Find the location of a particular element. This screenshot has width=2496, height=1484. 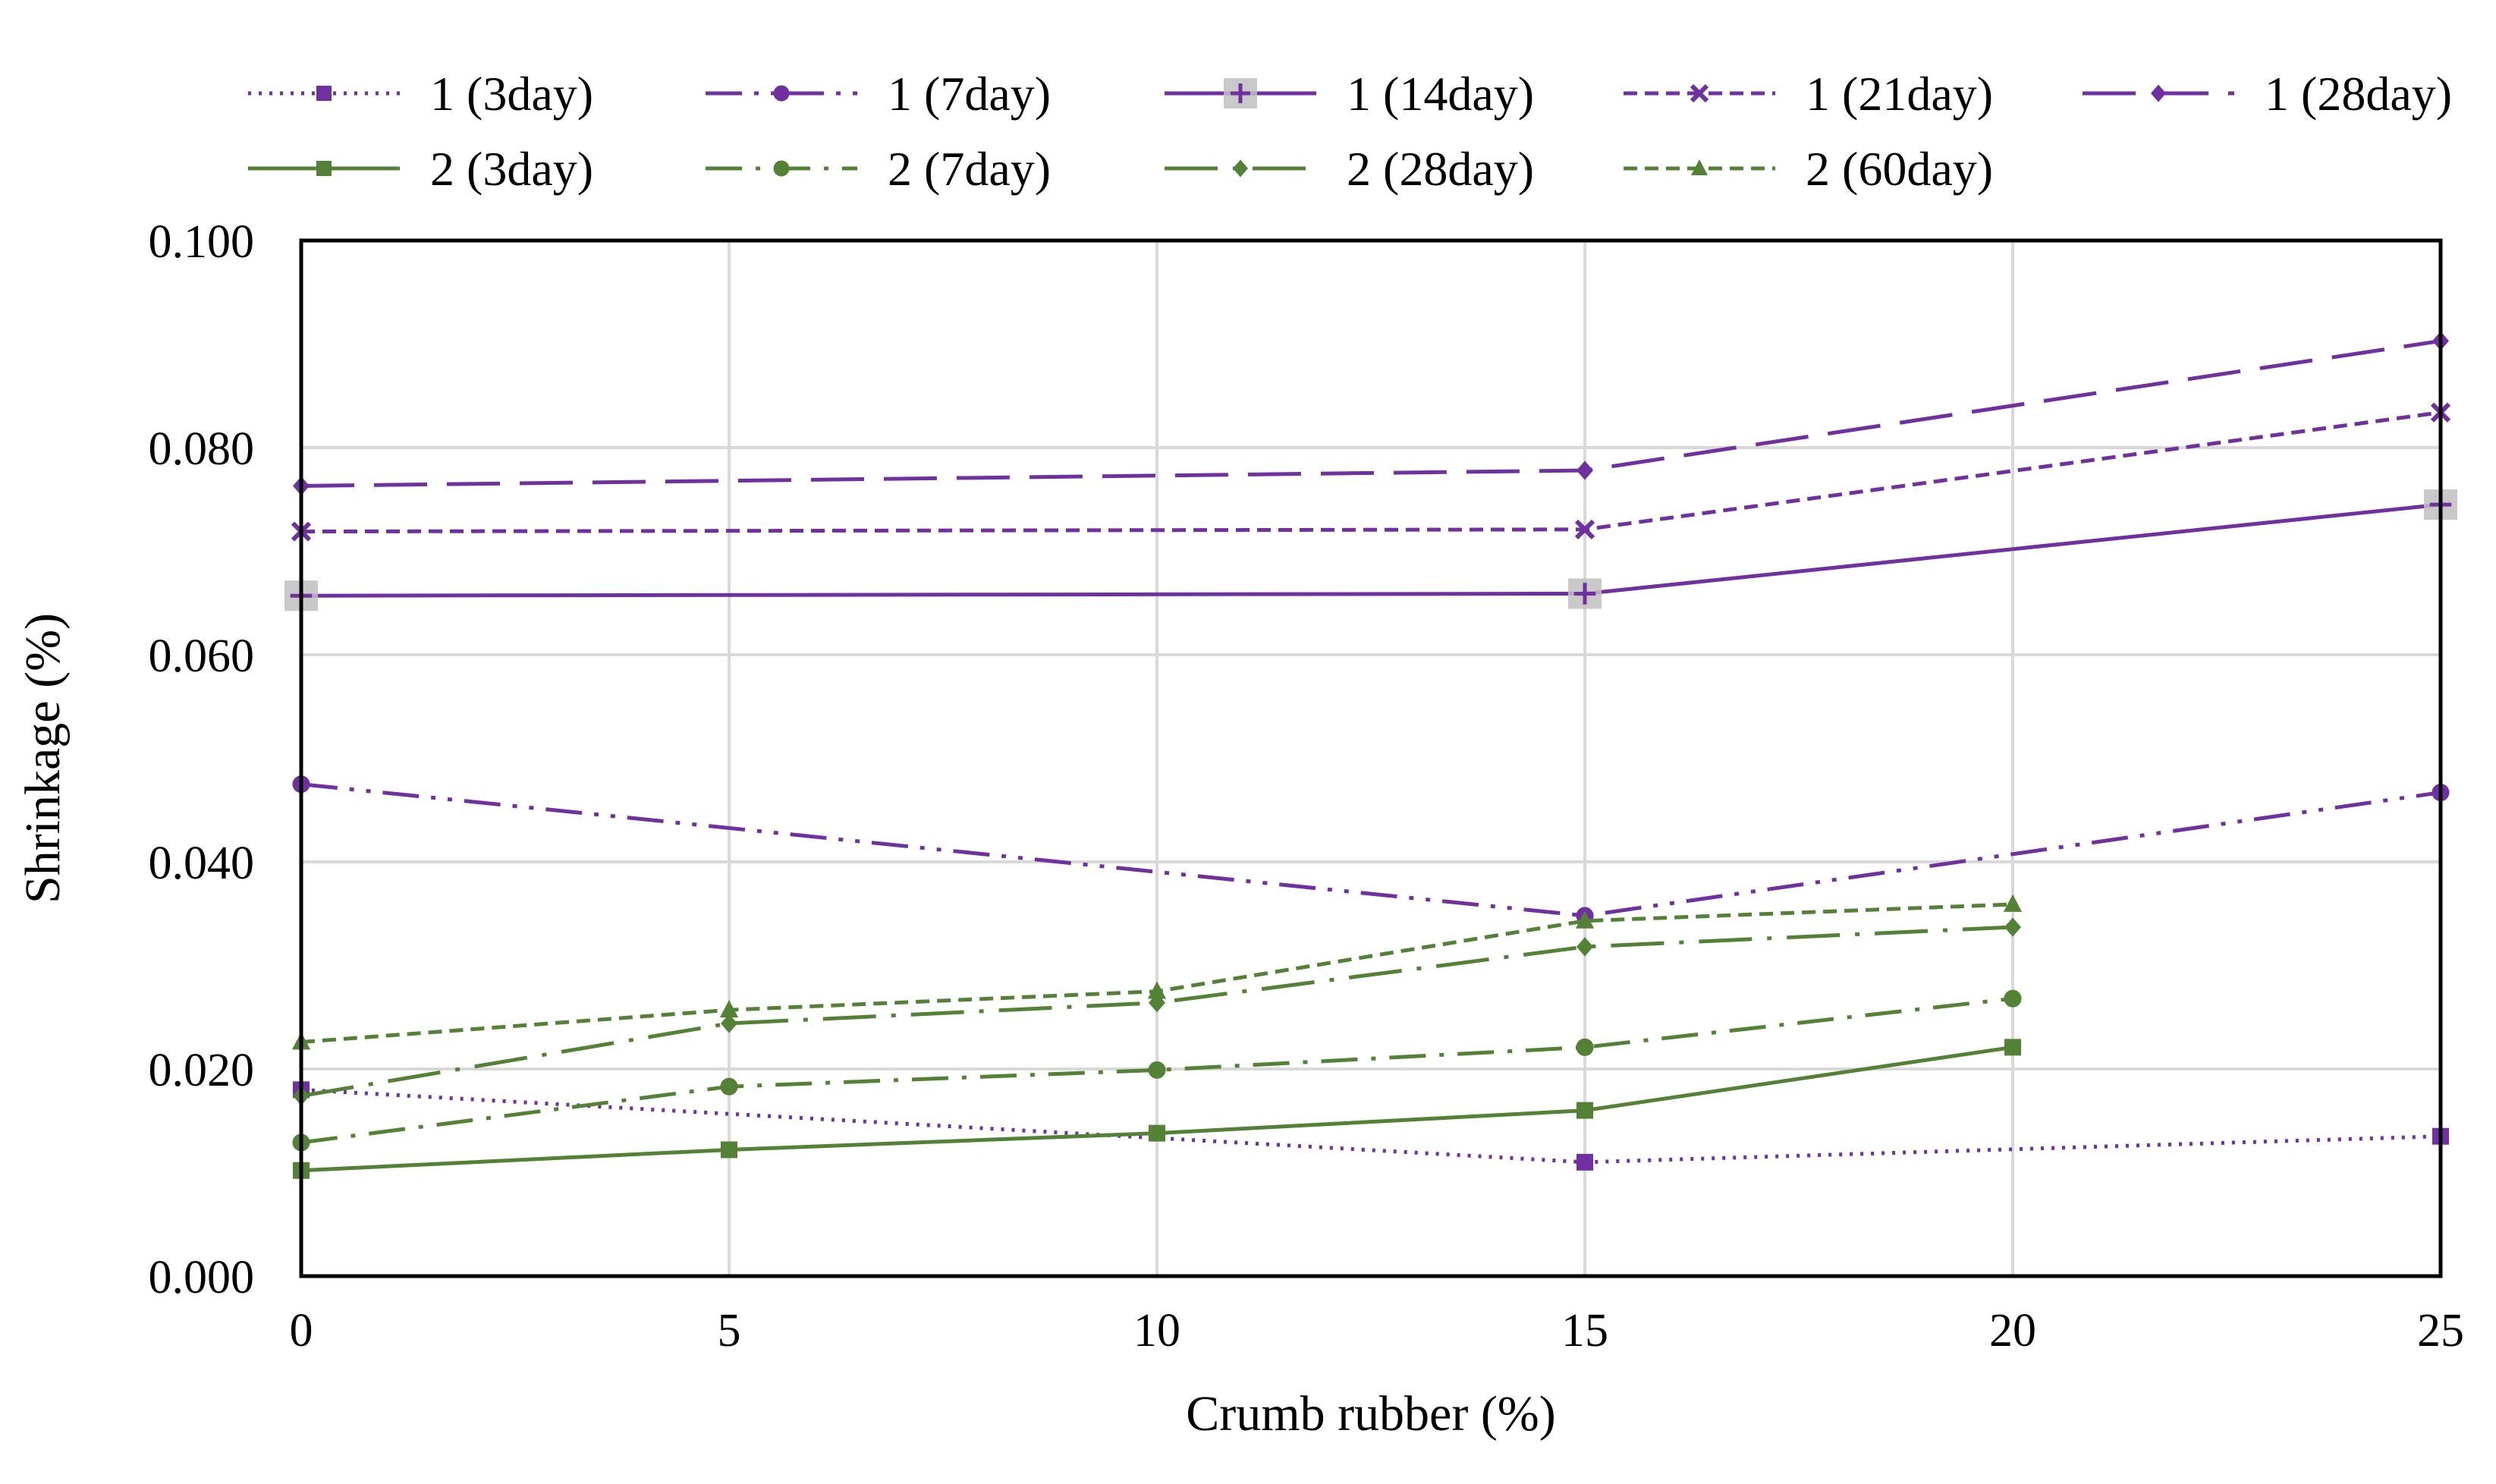

y-tick-label: 0.040 is located at coordinates (202, 863).